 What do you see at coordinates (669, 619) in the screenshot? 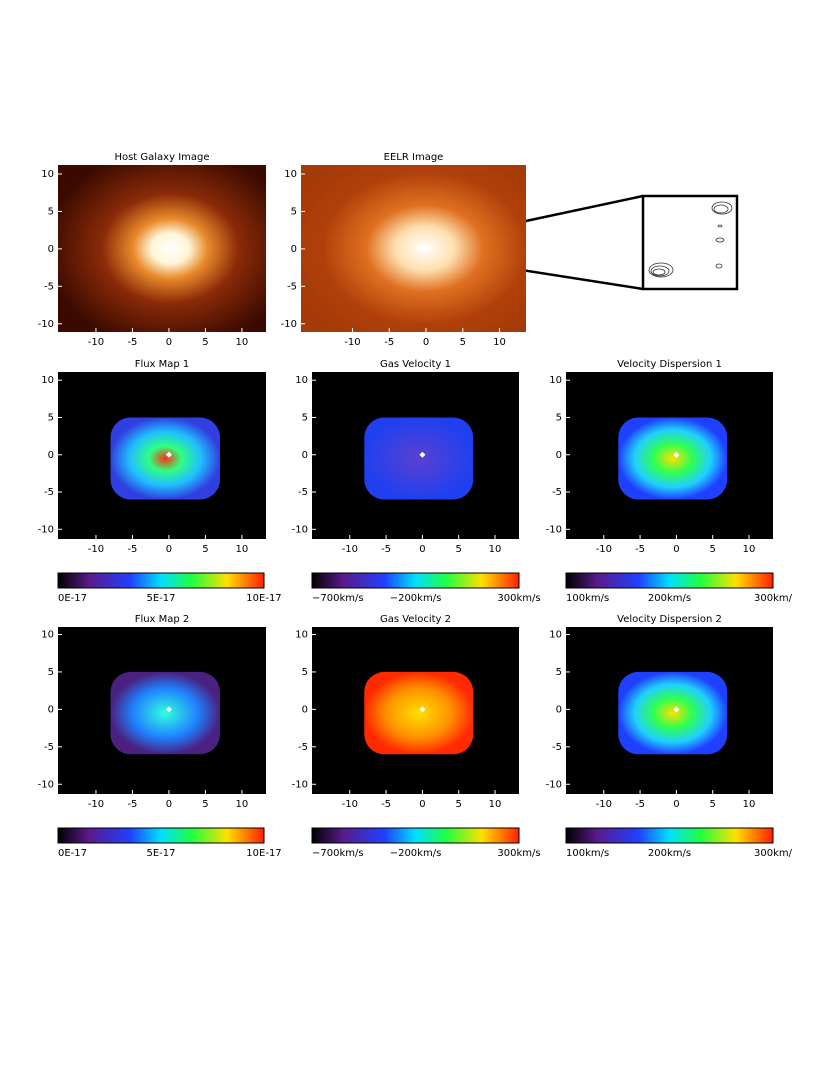
I see `panel-title: Velocity Dispersion 2` at bounding box center [669, 619].